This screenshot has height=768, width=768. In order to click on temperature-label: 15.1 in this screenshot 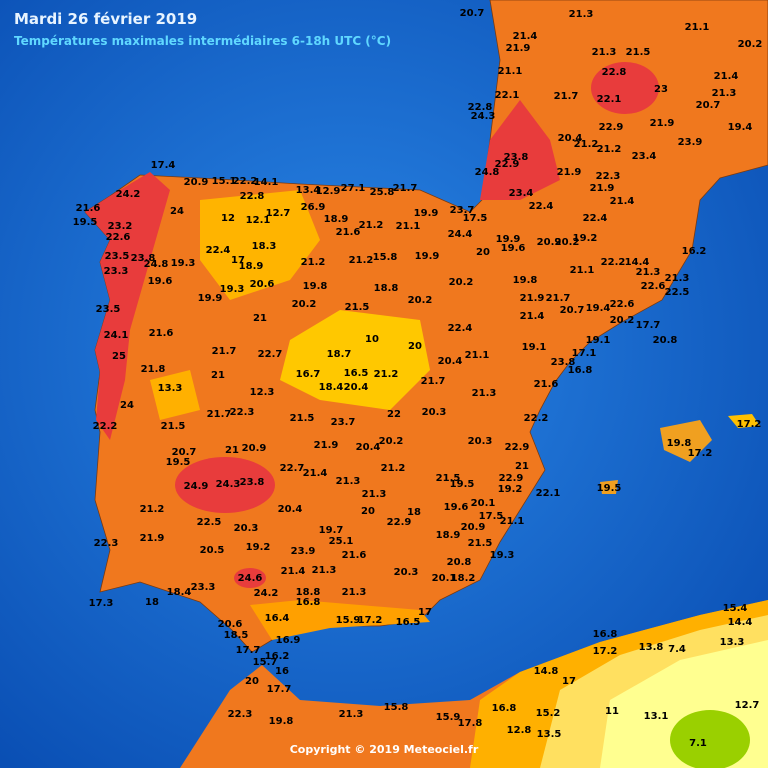, I will do `click(224, 181)`.